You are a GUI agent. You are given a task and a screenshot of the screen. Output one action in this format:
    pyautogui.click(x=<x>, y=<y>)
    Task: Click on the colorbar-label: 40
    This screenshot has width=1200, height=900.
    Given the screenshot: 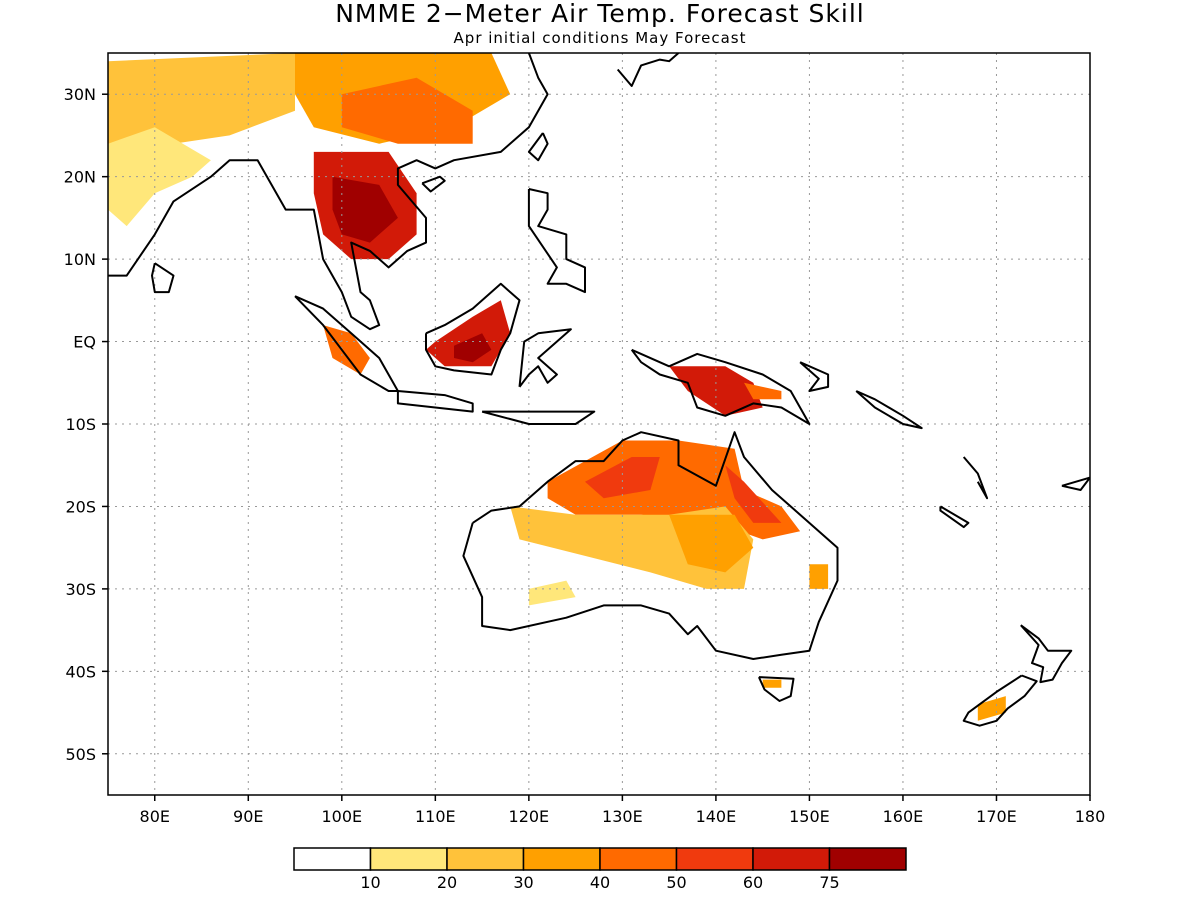 What is the action you would take?
    pyautogui.click(x=600, y=882)
    